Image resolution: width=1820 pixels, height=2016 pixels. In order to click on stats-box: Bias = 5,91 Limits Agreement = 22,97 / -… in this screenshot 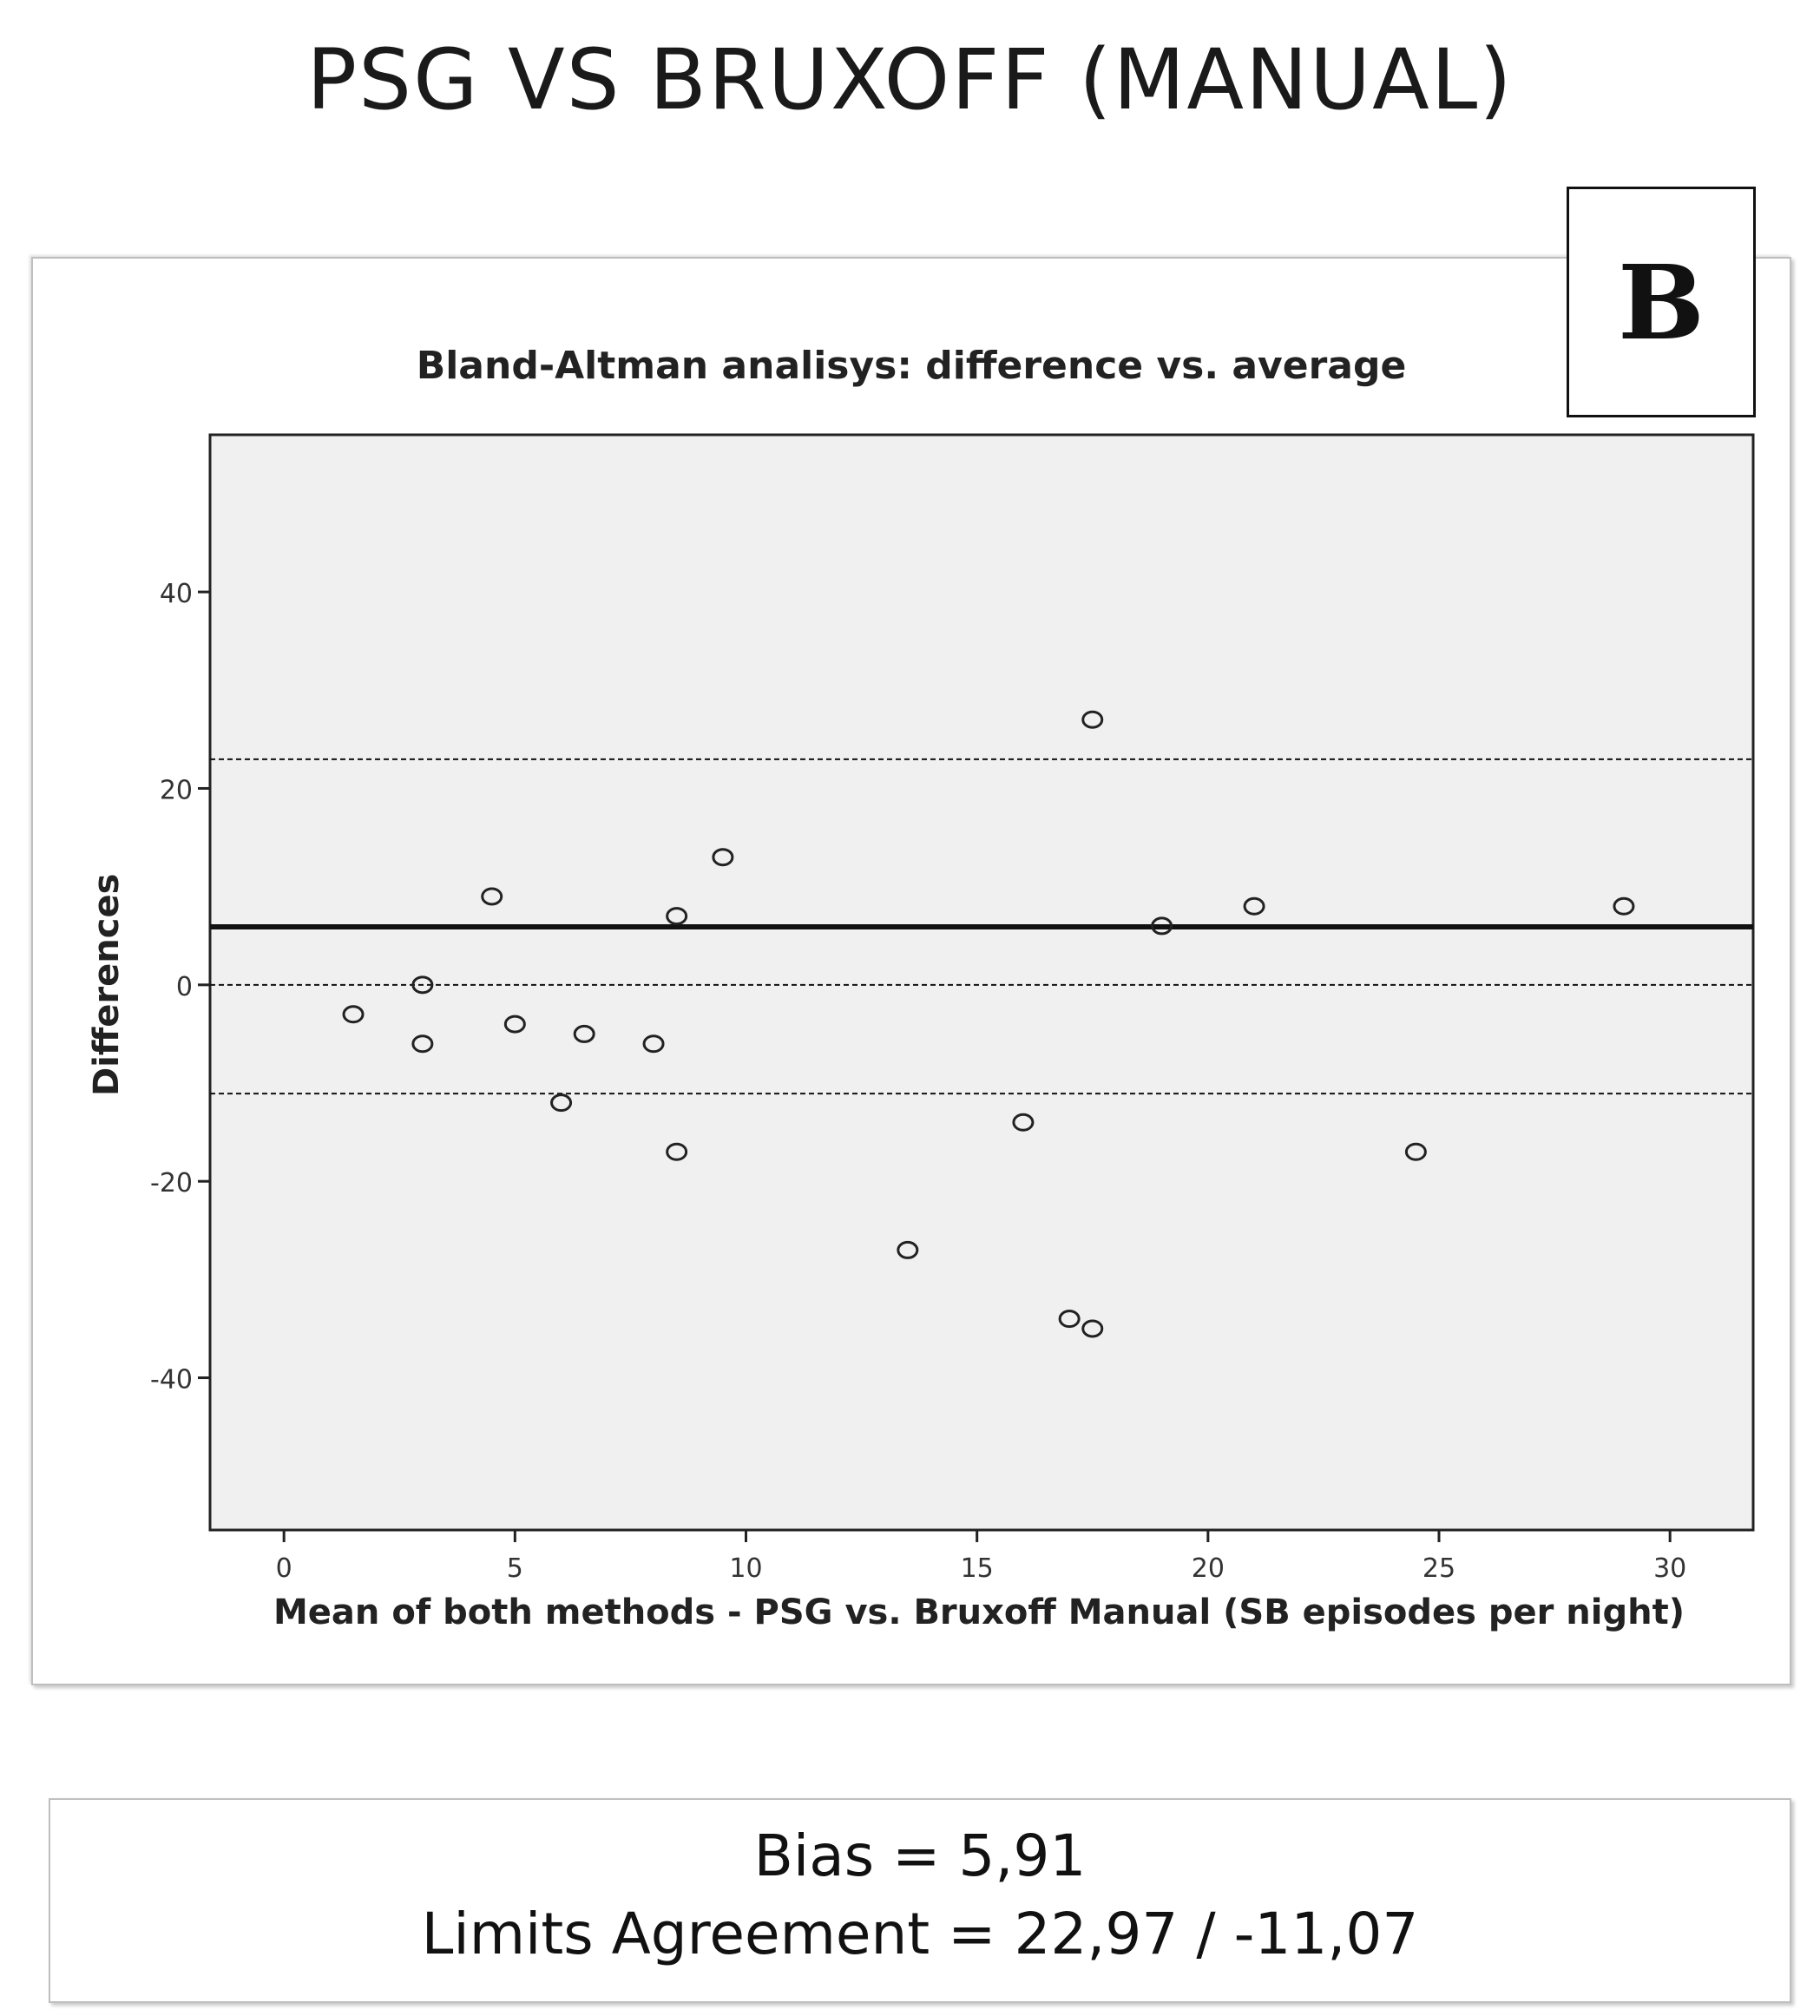, I will do `click(920, 1900)`.